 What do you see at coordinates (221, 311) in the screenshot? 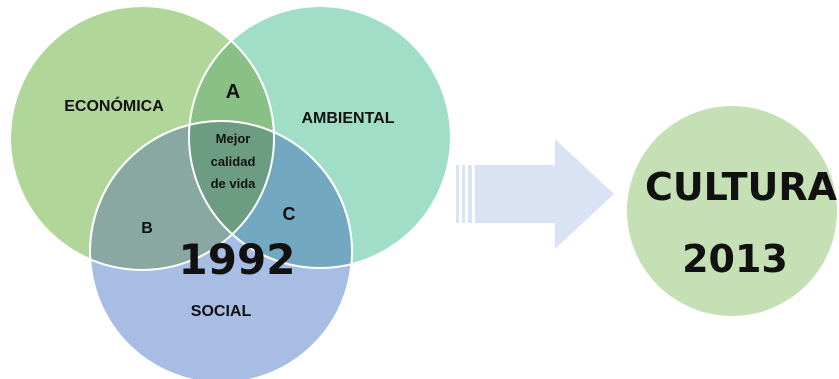
I see `label-social: SOCIAL` at bounding box center [221, 311].